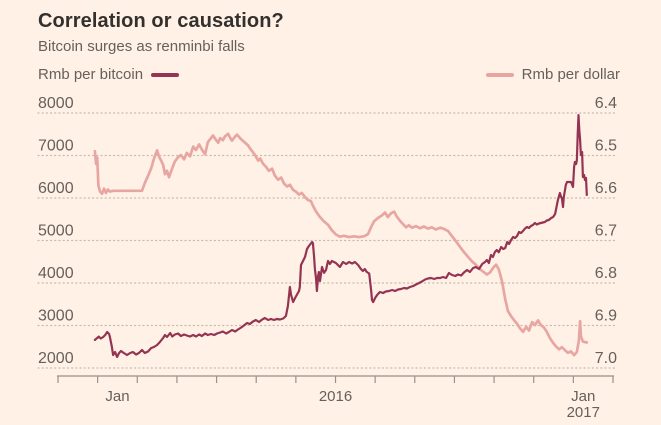 The image size is (661, 425). What do you see at coordinates (606, 273) in the screenshot?
I see `y-axis-right-tick-label: 6.8` at bounding box center [606, 273].